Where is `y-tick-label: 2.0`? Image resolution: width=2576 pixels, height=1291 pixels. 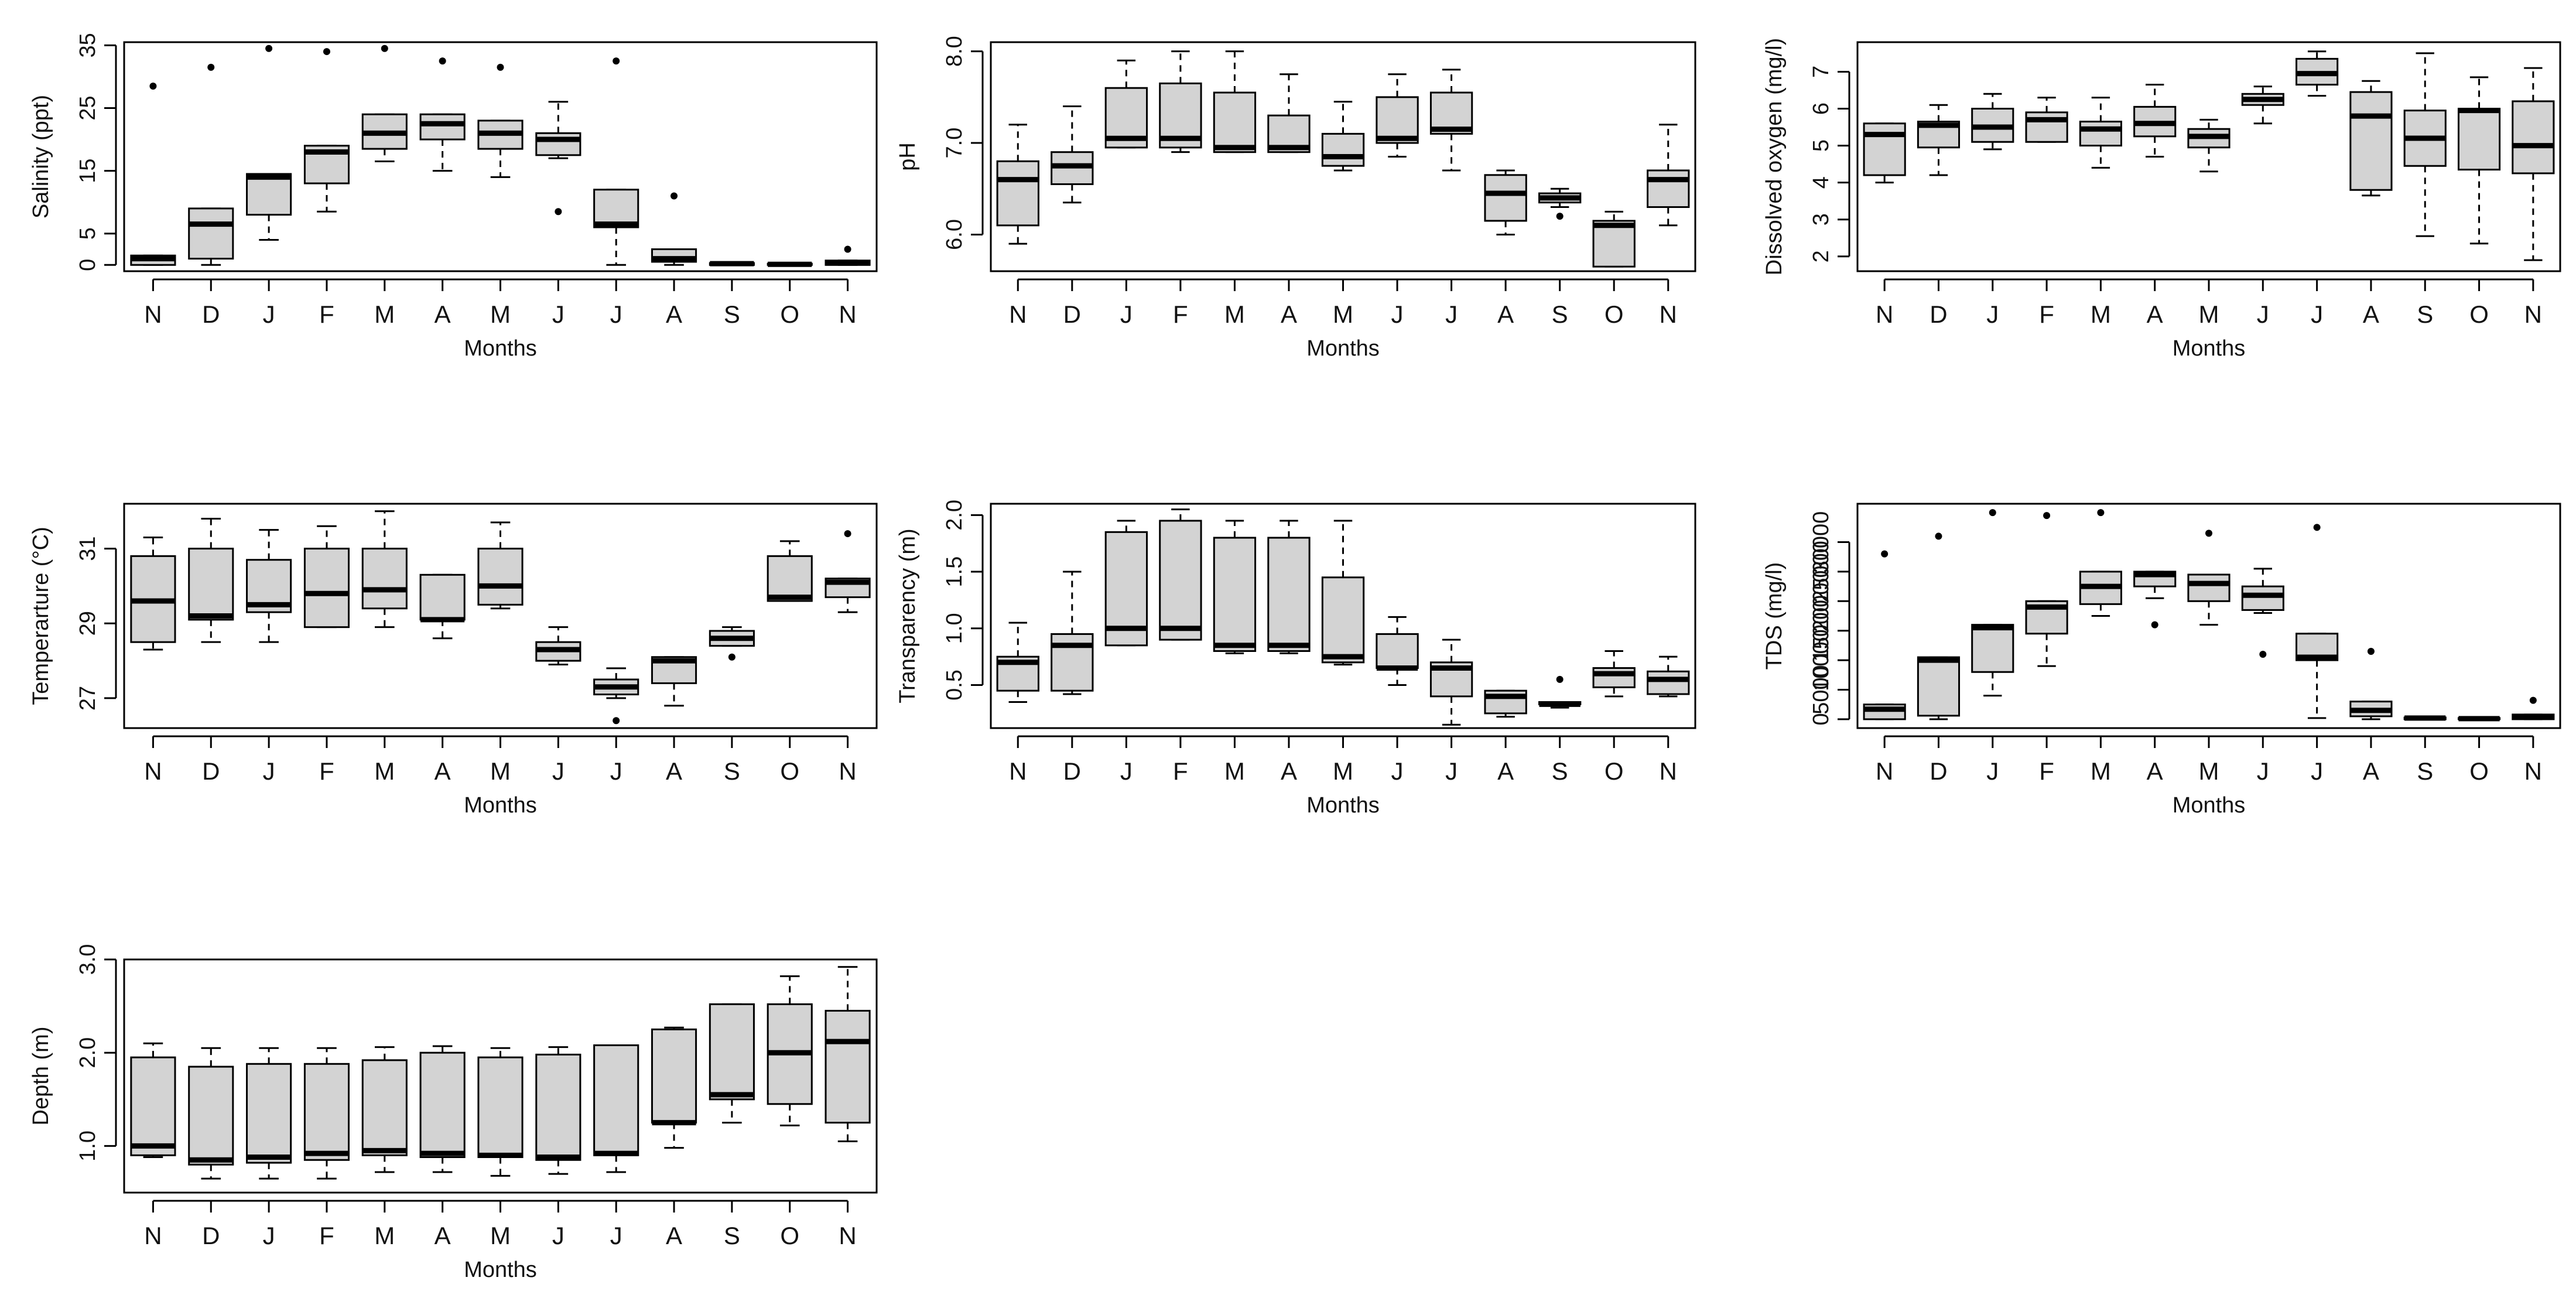 y-tick-label: 2.0 is located at coordinates (955, 515).